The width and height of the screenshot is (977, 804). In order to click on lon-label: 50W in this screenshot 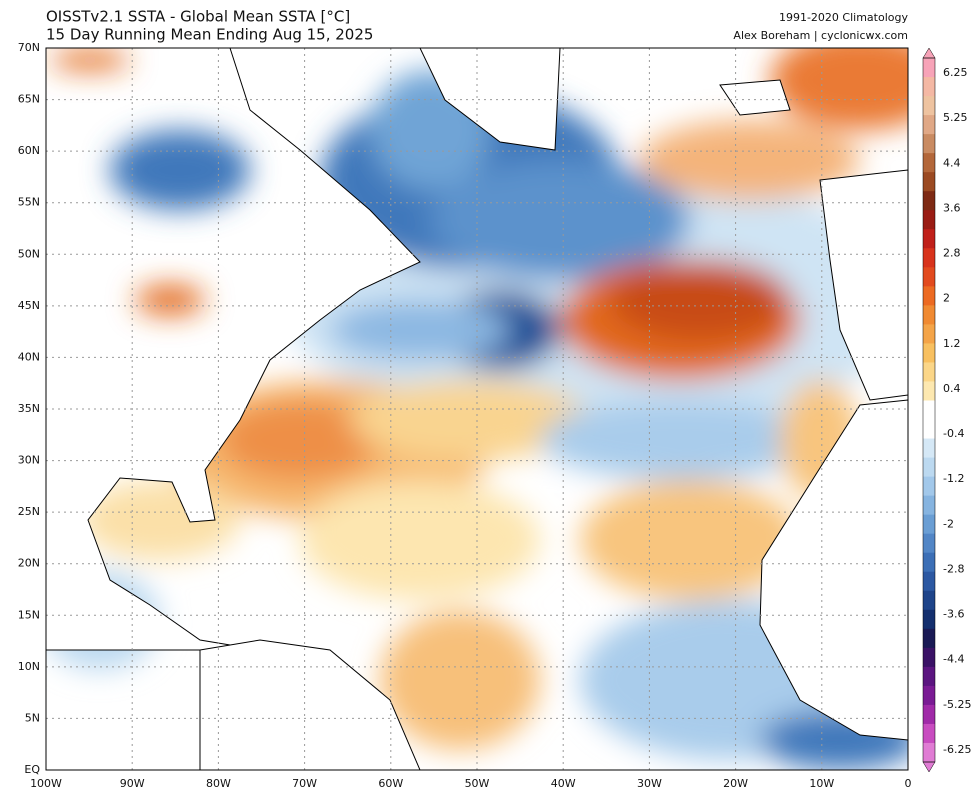, I will do `click(477, 783)`.